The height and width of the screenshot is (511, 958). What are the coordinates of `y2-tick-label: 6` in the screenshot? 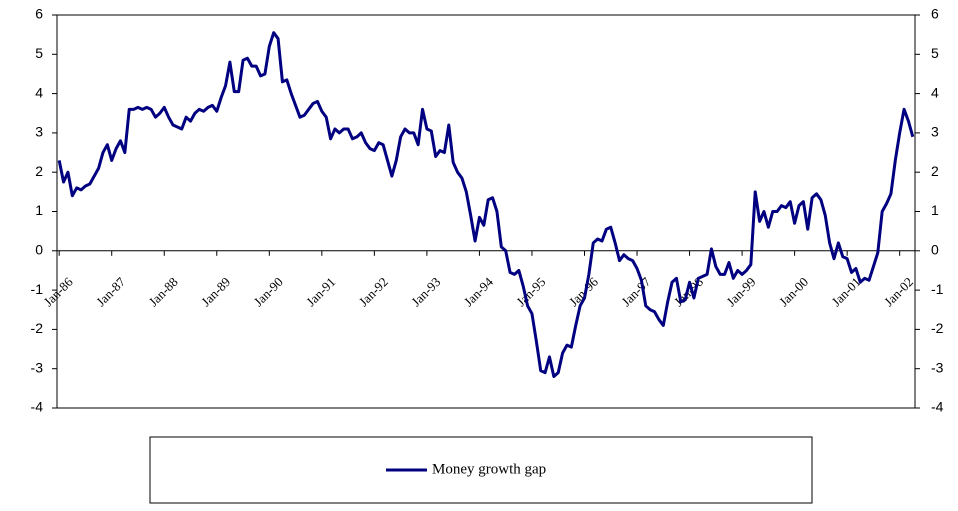 It's located at (935, 14).